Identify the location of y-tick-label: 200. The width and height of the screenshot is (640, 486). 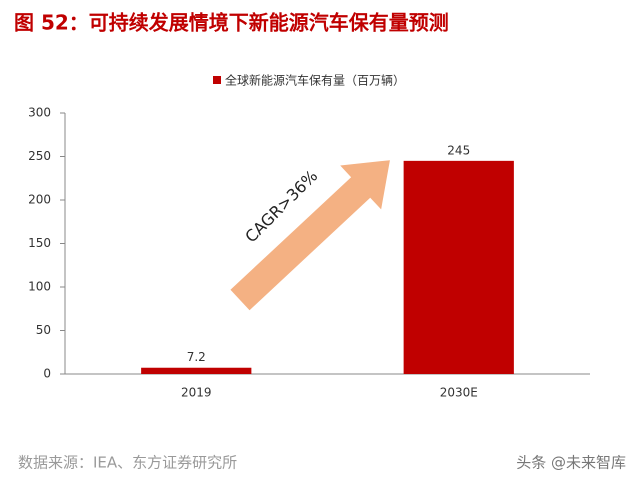
(39, 200).